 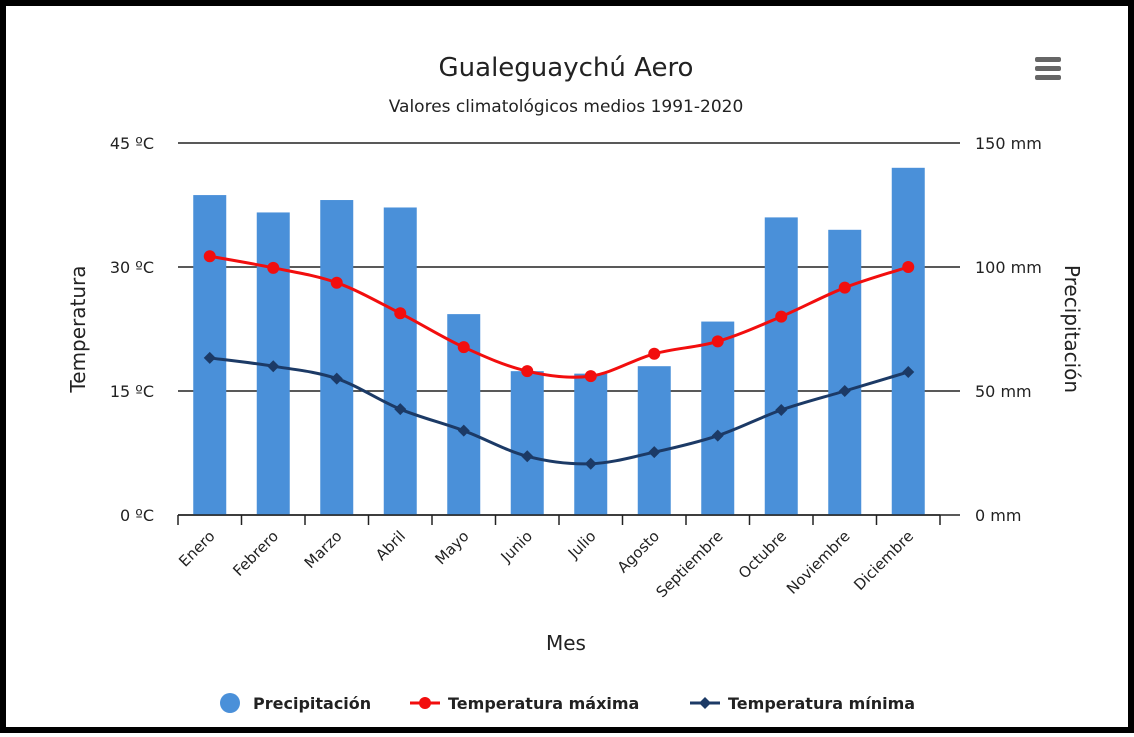 What do you see at coordinates (566, 107) in the screenshot?
I see `chart-subtitle: Valores climatológicos medios 1991-2020` at bounding box center [566, 107].